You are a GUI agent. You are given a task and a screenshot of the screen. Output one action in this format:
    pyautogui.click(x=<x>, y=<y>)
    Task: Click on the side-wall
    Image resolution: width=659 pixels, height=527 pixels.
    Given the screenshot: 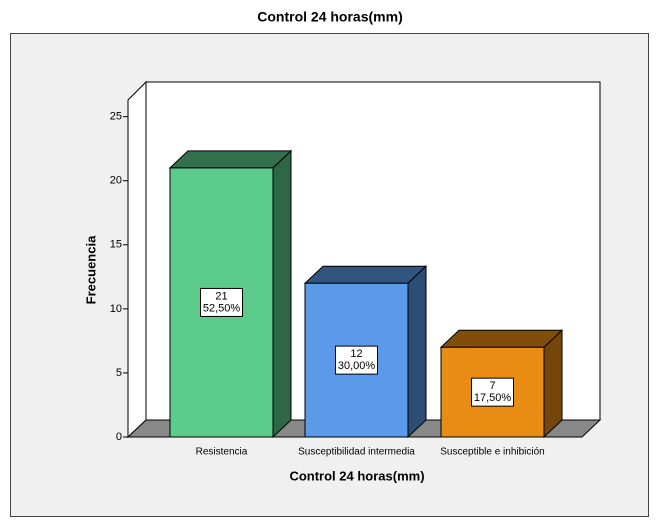 What is the action you would take?
    pyautogui.click(x=137, y=259)
    